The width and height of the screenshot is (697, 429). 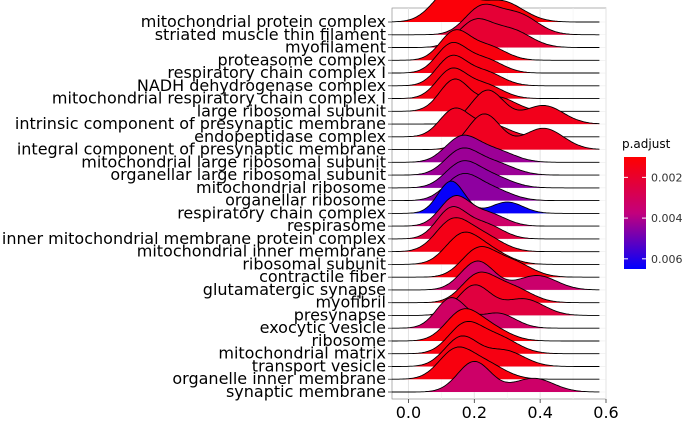 I want to click on ridge-glutamatergic-synapse, so click(x=496, y=275).